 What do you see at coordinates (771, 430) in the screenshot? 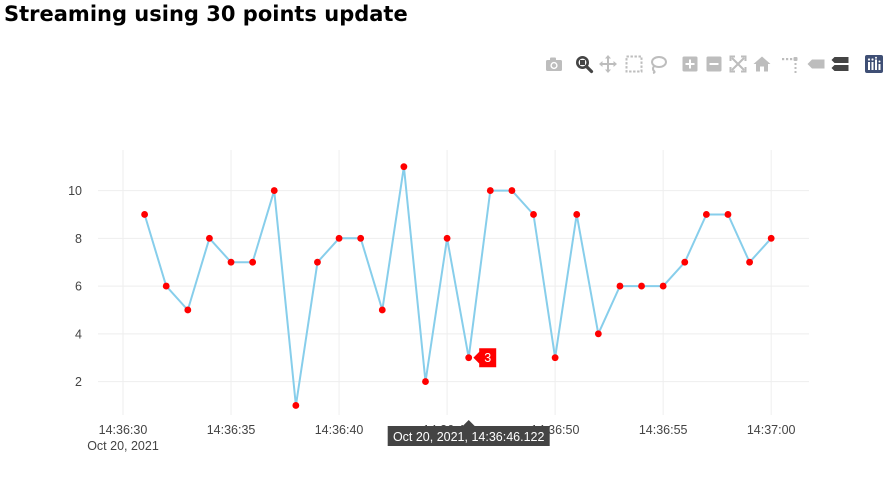
I see `x-tick-label: 14:37:00` at bounding box center [771, 430].